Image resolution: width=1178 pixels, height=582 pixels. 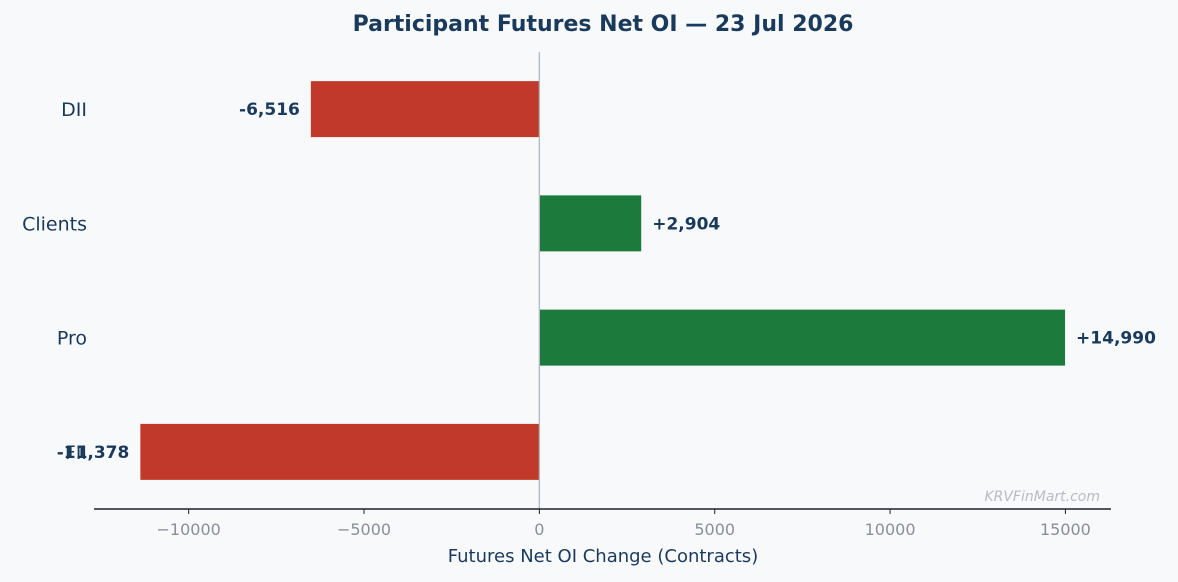 What do you see at coordinates (76, 453) in the screenshot?
I see `category-label-fii: FII` at bounding box center [76, 453].